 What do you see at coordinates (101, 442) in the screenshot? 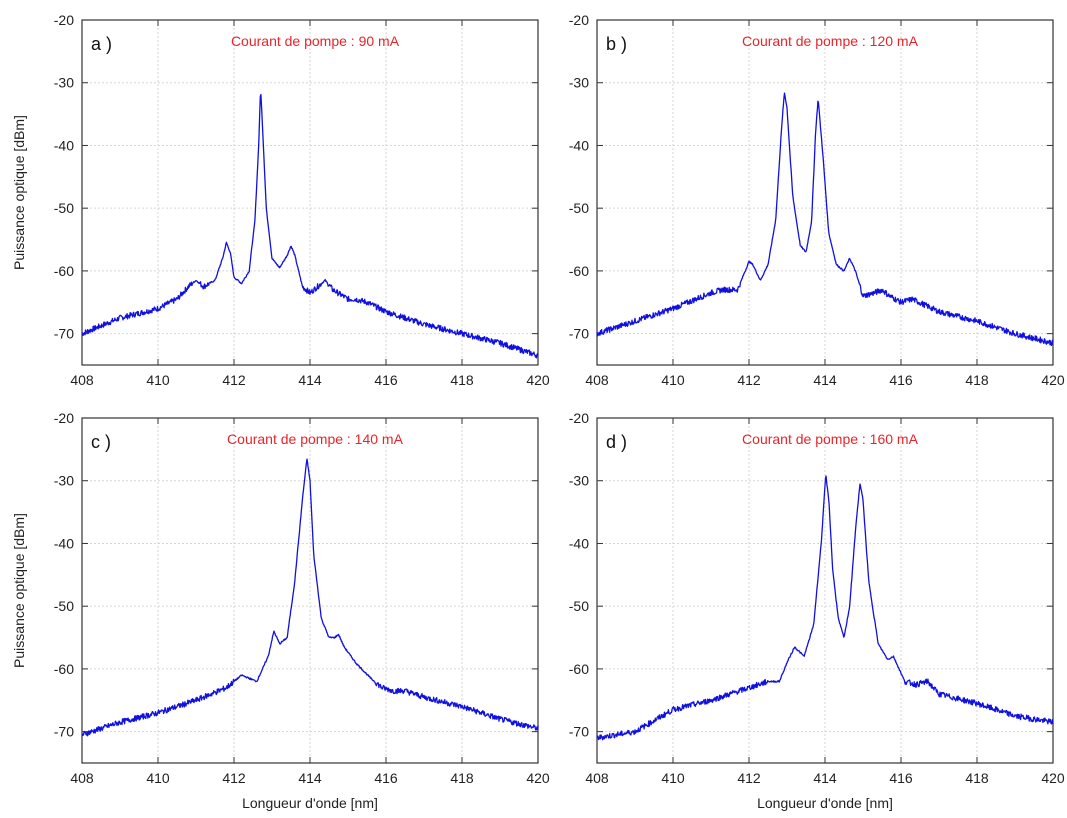
I see `panel-label: c )` at bounding box center [101, 442].